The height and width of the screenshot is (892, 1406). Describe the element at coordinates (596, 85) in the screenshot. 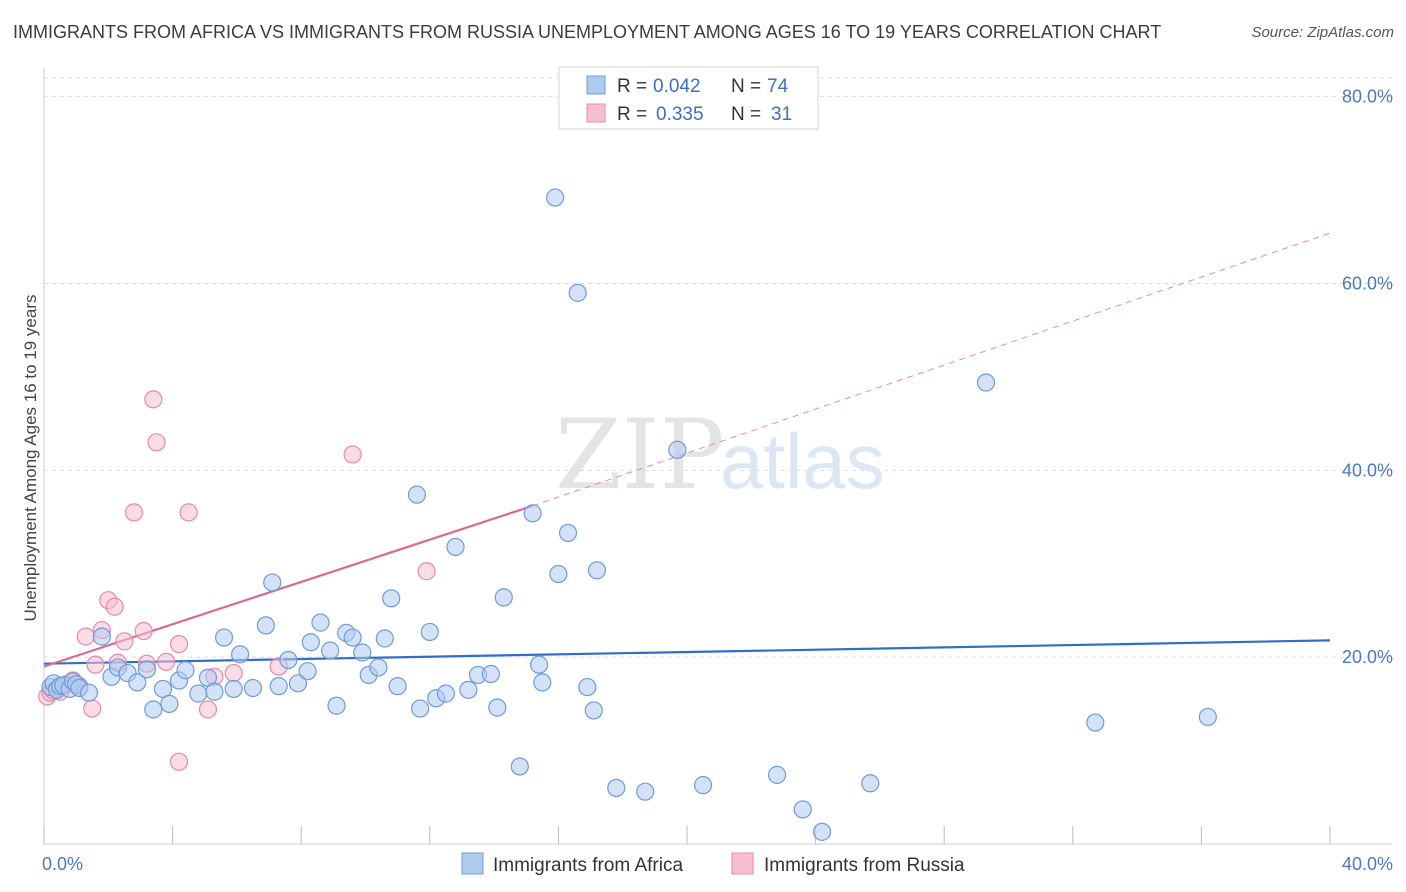

I see `legend-africa-swatch` at that location.